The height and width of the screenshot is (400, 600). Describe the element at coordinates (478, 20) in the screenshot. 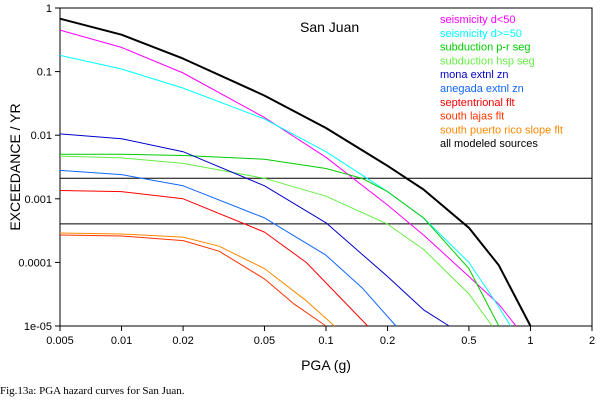

I see `legend-item: seismicity d<50` at that location.